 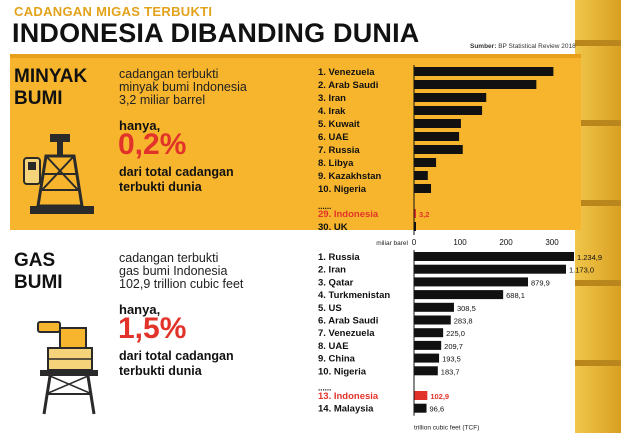 What do you see at coordinates (342, 371) in the screenshot?
I see `gas-chart-category-label: 10. Nigeria` at bounding box center [342, 371].